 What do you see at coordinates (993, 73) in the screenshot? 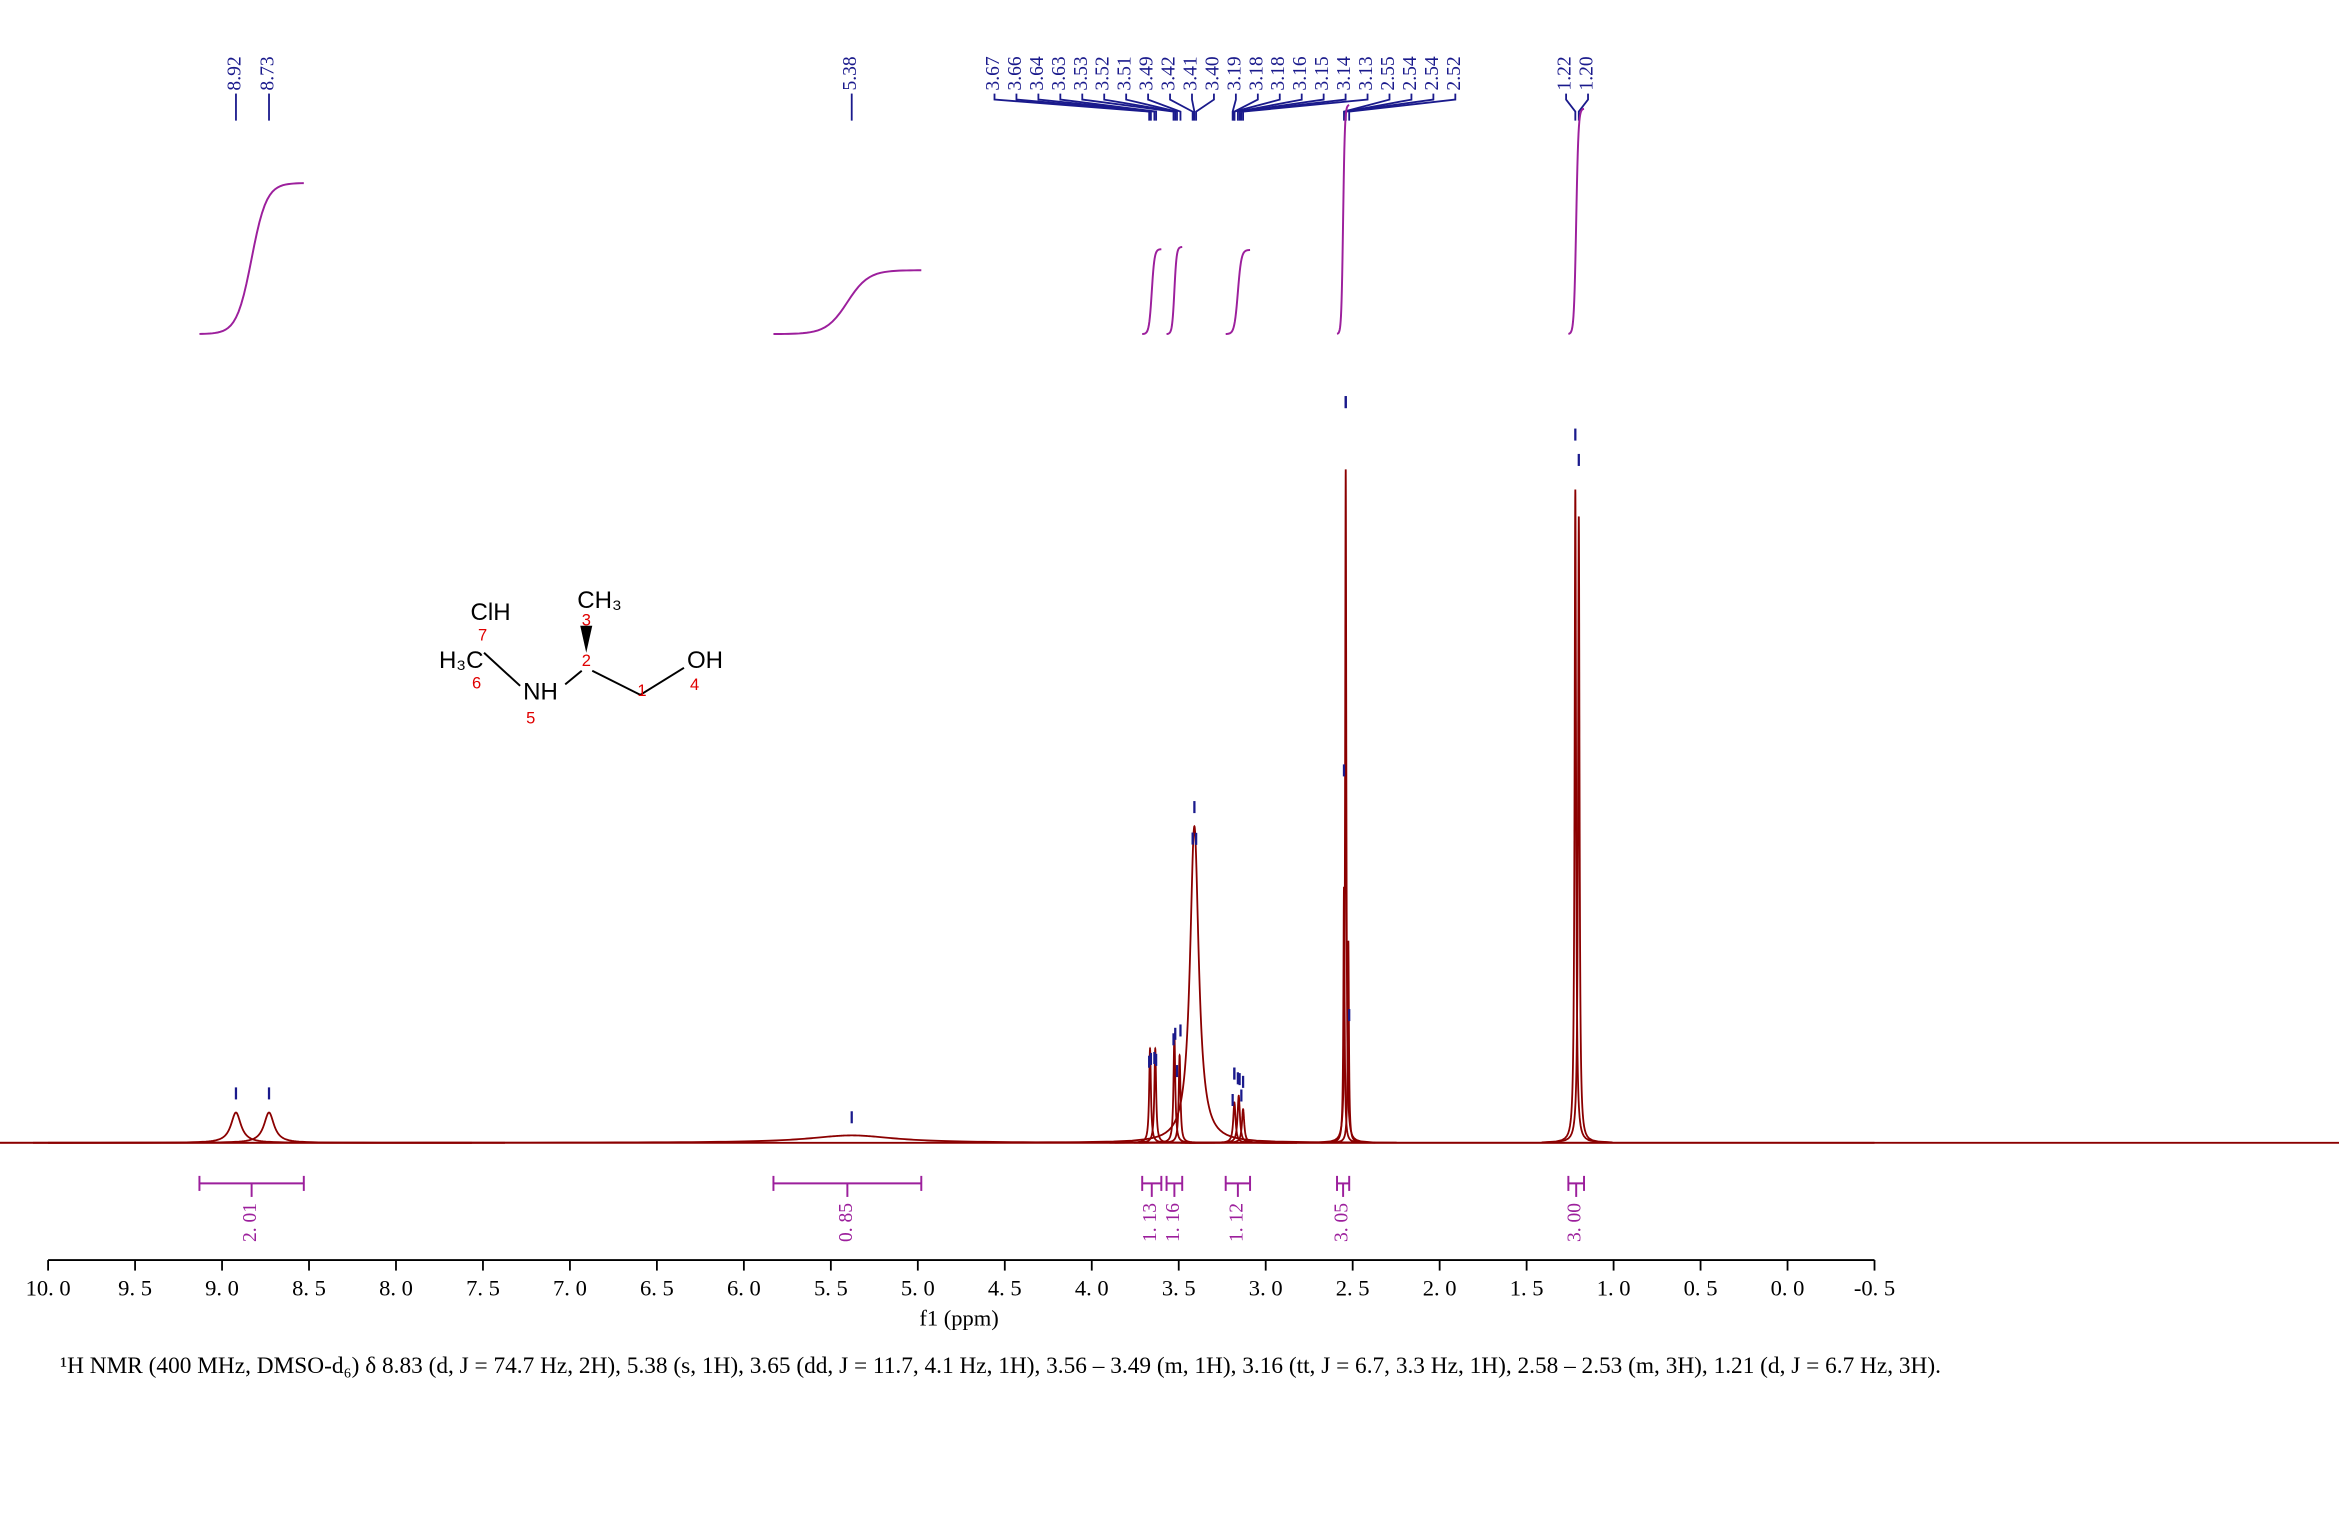
I see `peak-label: 3.67` at bounding box center [993, 73].